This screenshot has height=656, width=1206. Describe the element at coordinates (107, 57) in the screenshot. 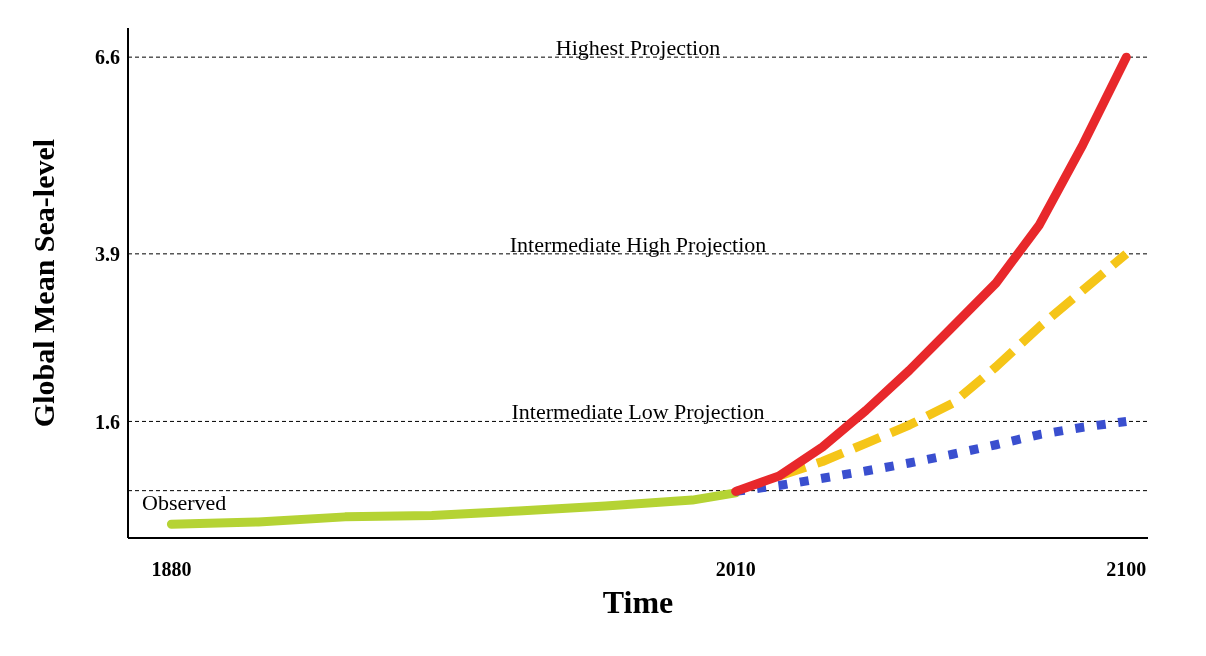

I see `y-tick-label: 6.6` at that location.